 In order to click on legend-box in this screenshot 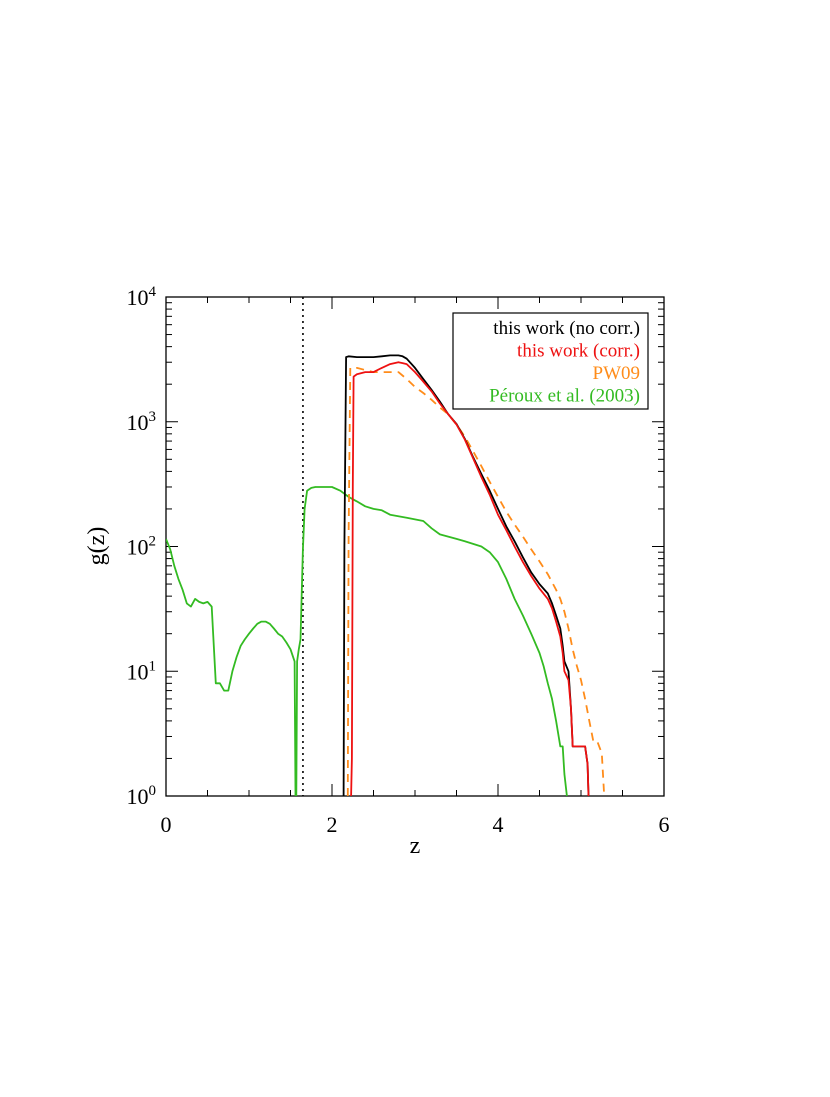, I will do `click(550, 361)`.